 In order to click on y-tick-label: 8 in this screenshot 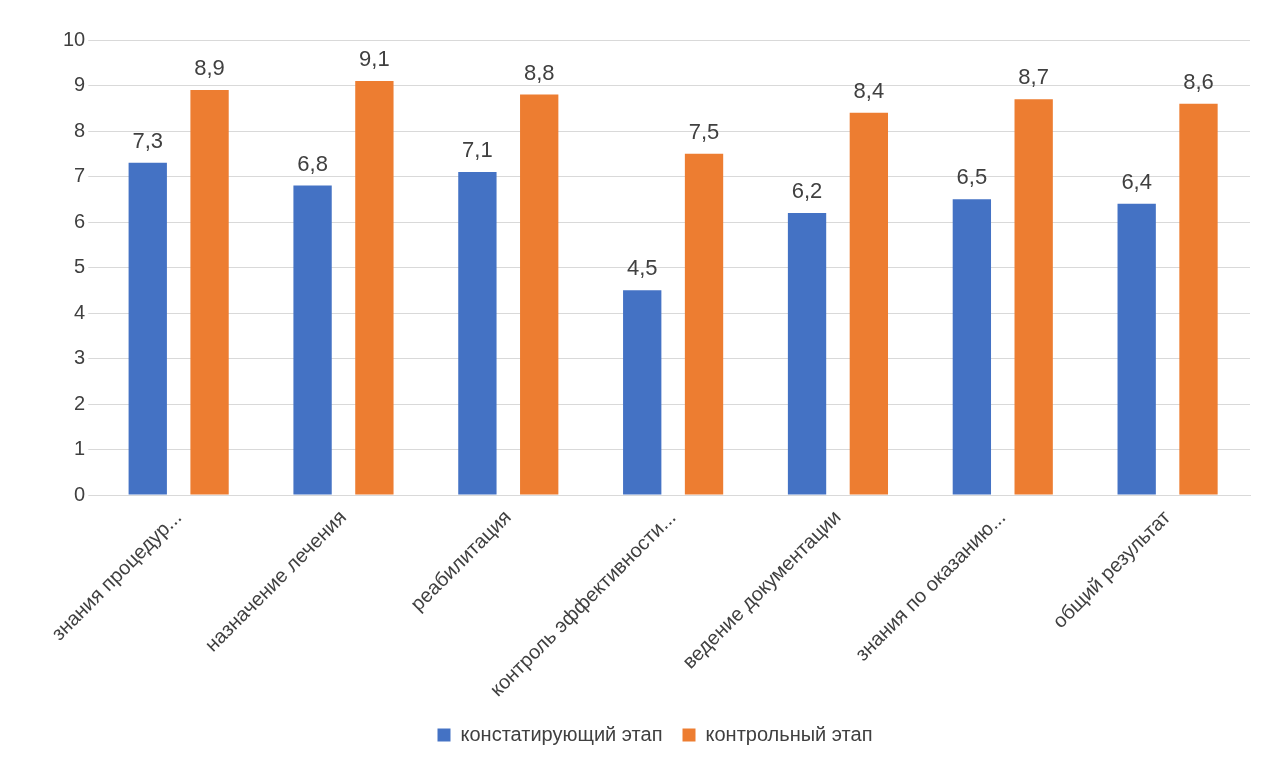, I will do `click(80, 129)`.